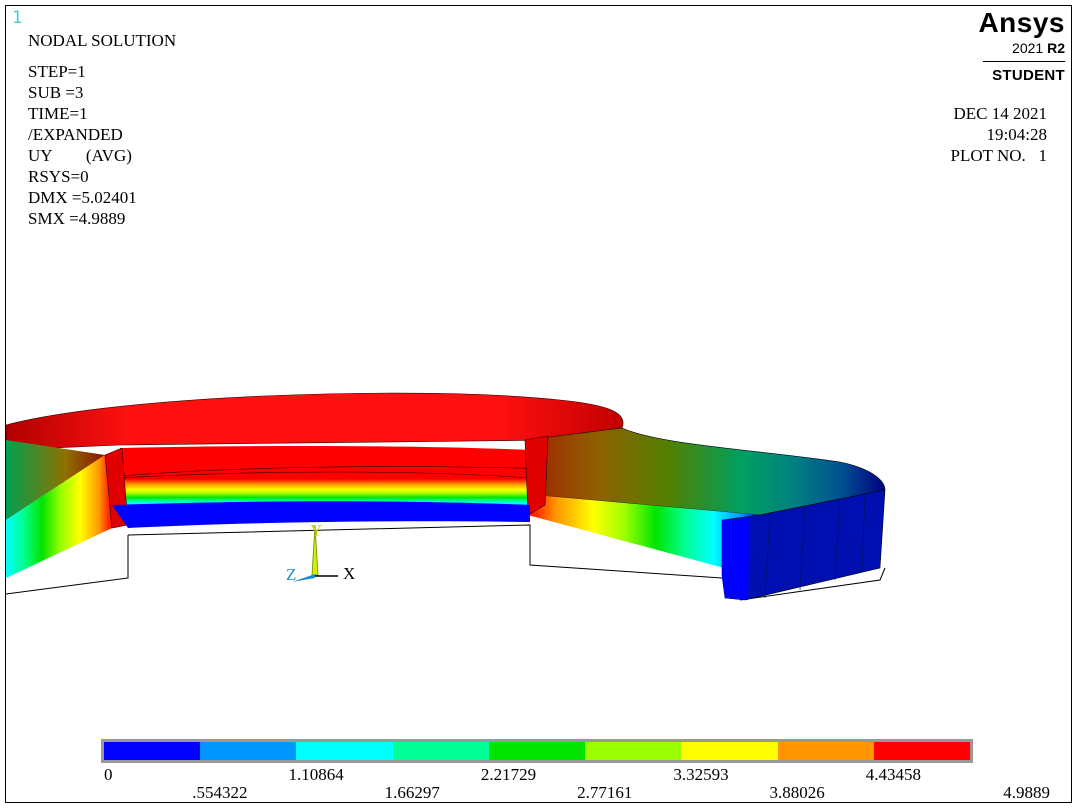 This screenshot has height=810, width=1077. I want to click on plot-title: NODAL SOLUTION, so click(102, 40).